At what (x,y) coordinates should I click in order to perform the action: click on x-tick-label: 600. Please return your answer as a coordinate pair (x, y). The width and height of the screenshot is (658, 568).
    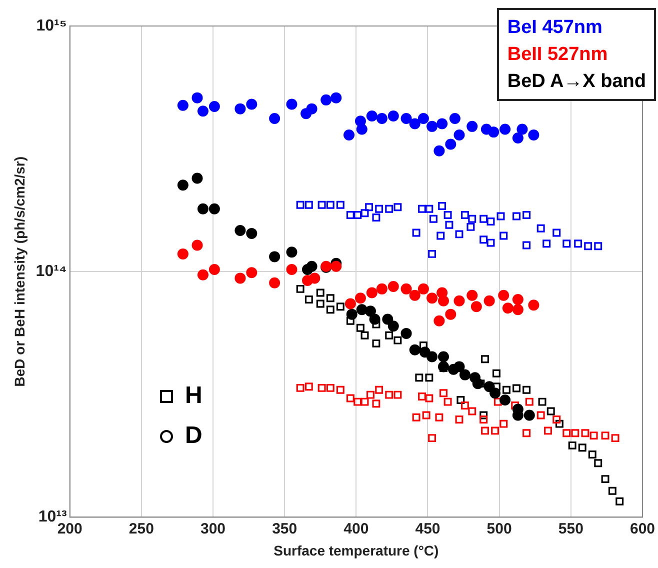
    Looking at the image, I should click on (642, 529).